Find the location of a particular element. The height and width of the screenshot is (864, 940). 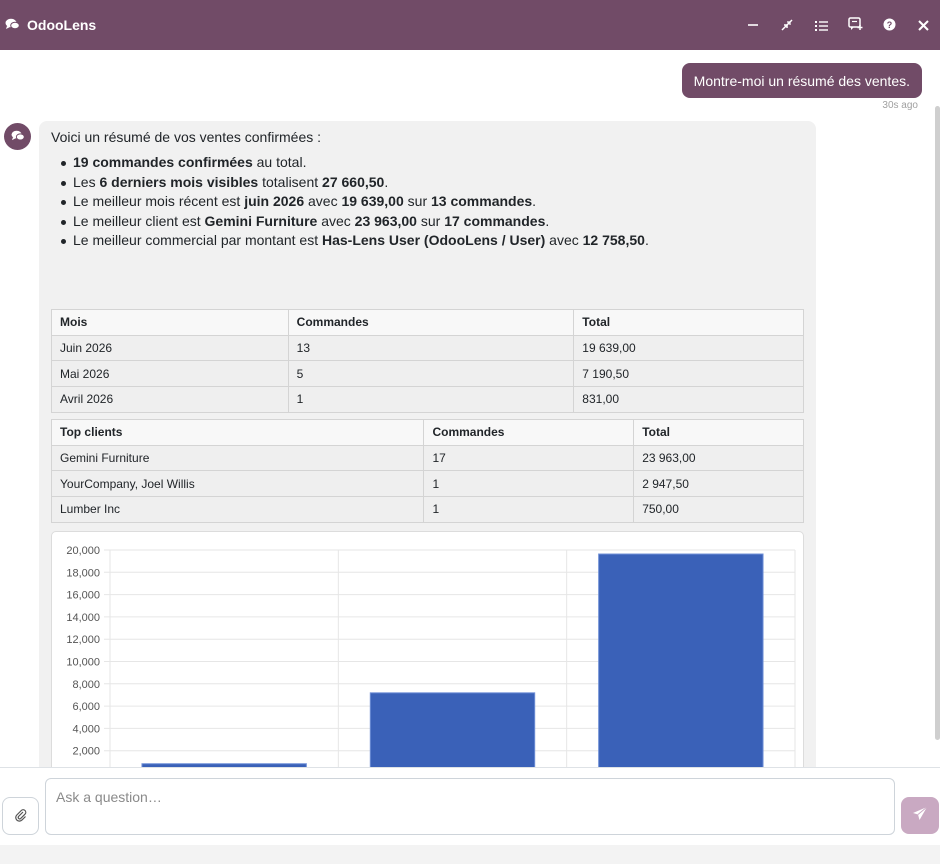

close-icon is located at coordinates (923, 25).